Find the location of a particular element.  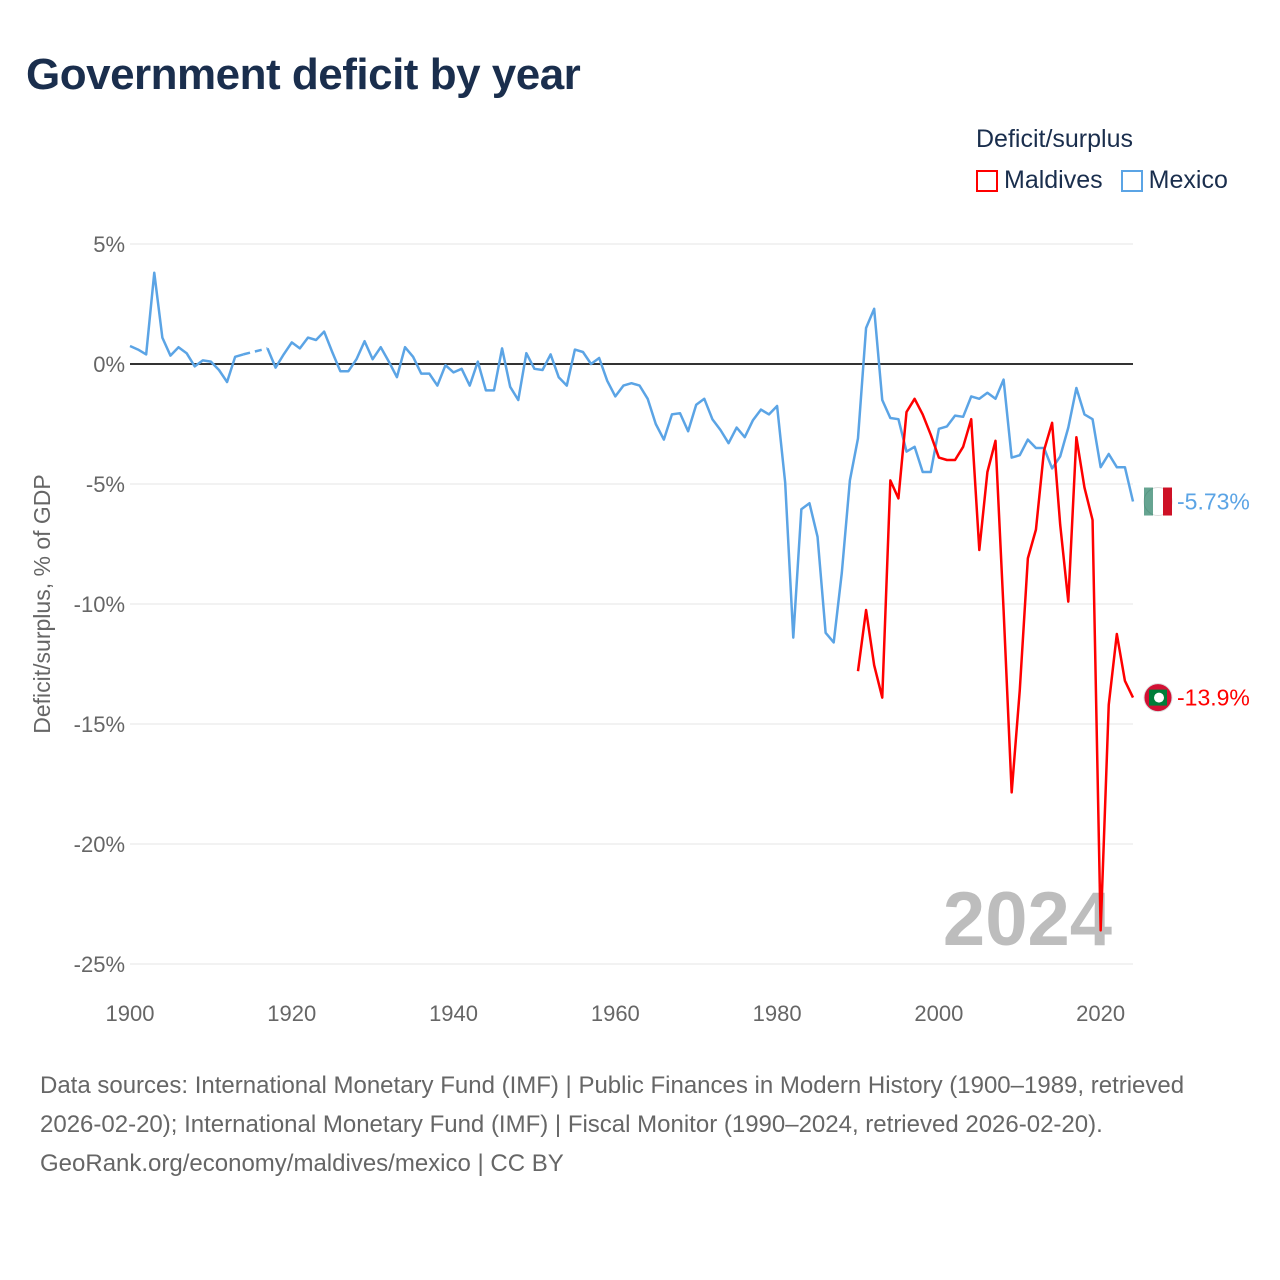

x-tick-label: 2000 is located at coordinates (938, 1013).